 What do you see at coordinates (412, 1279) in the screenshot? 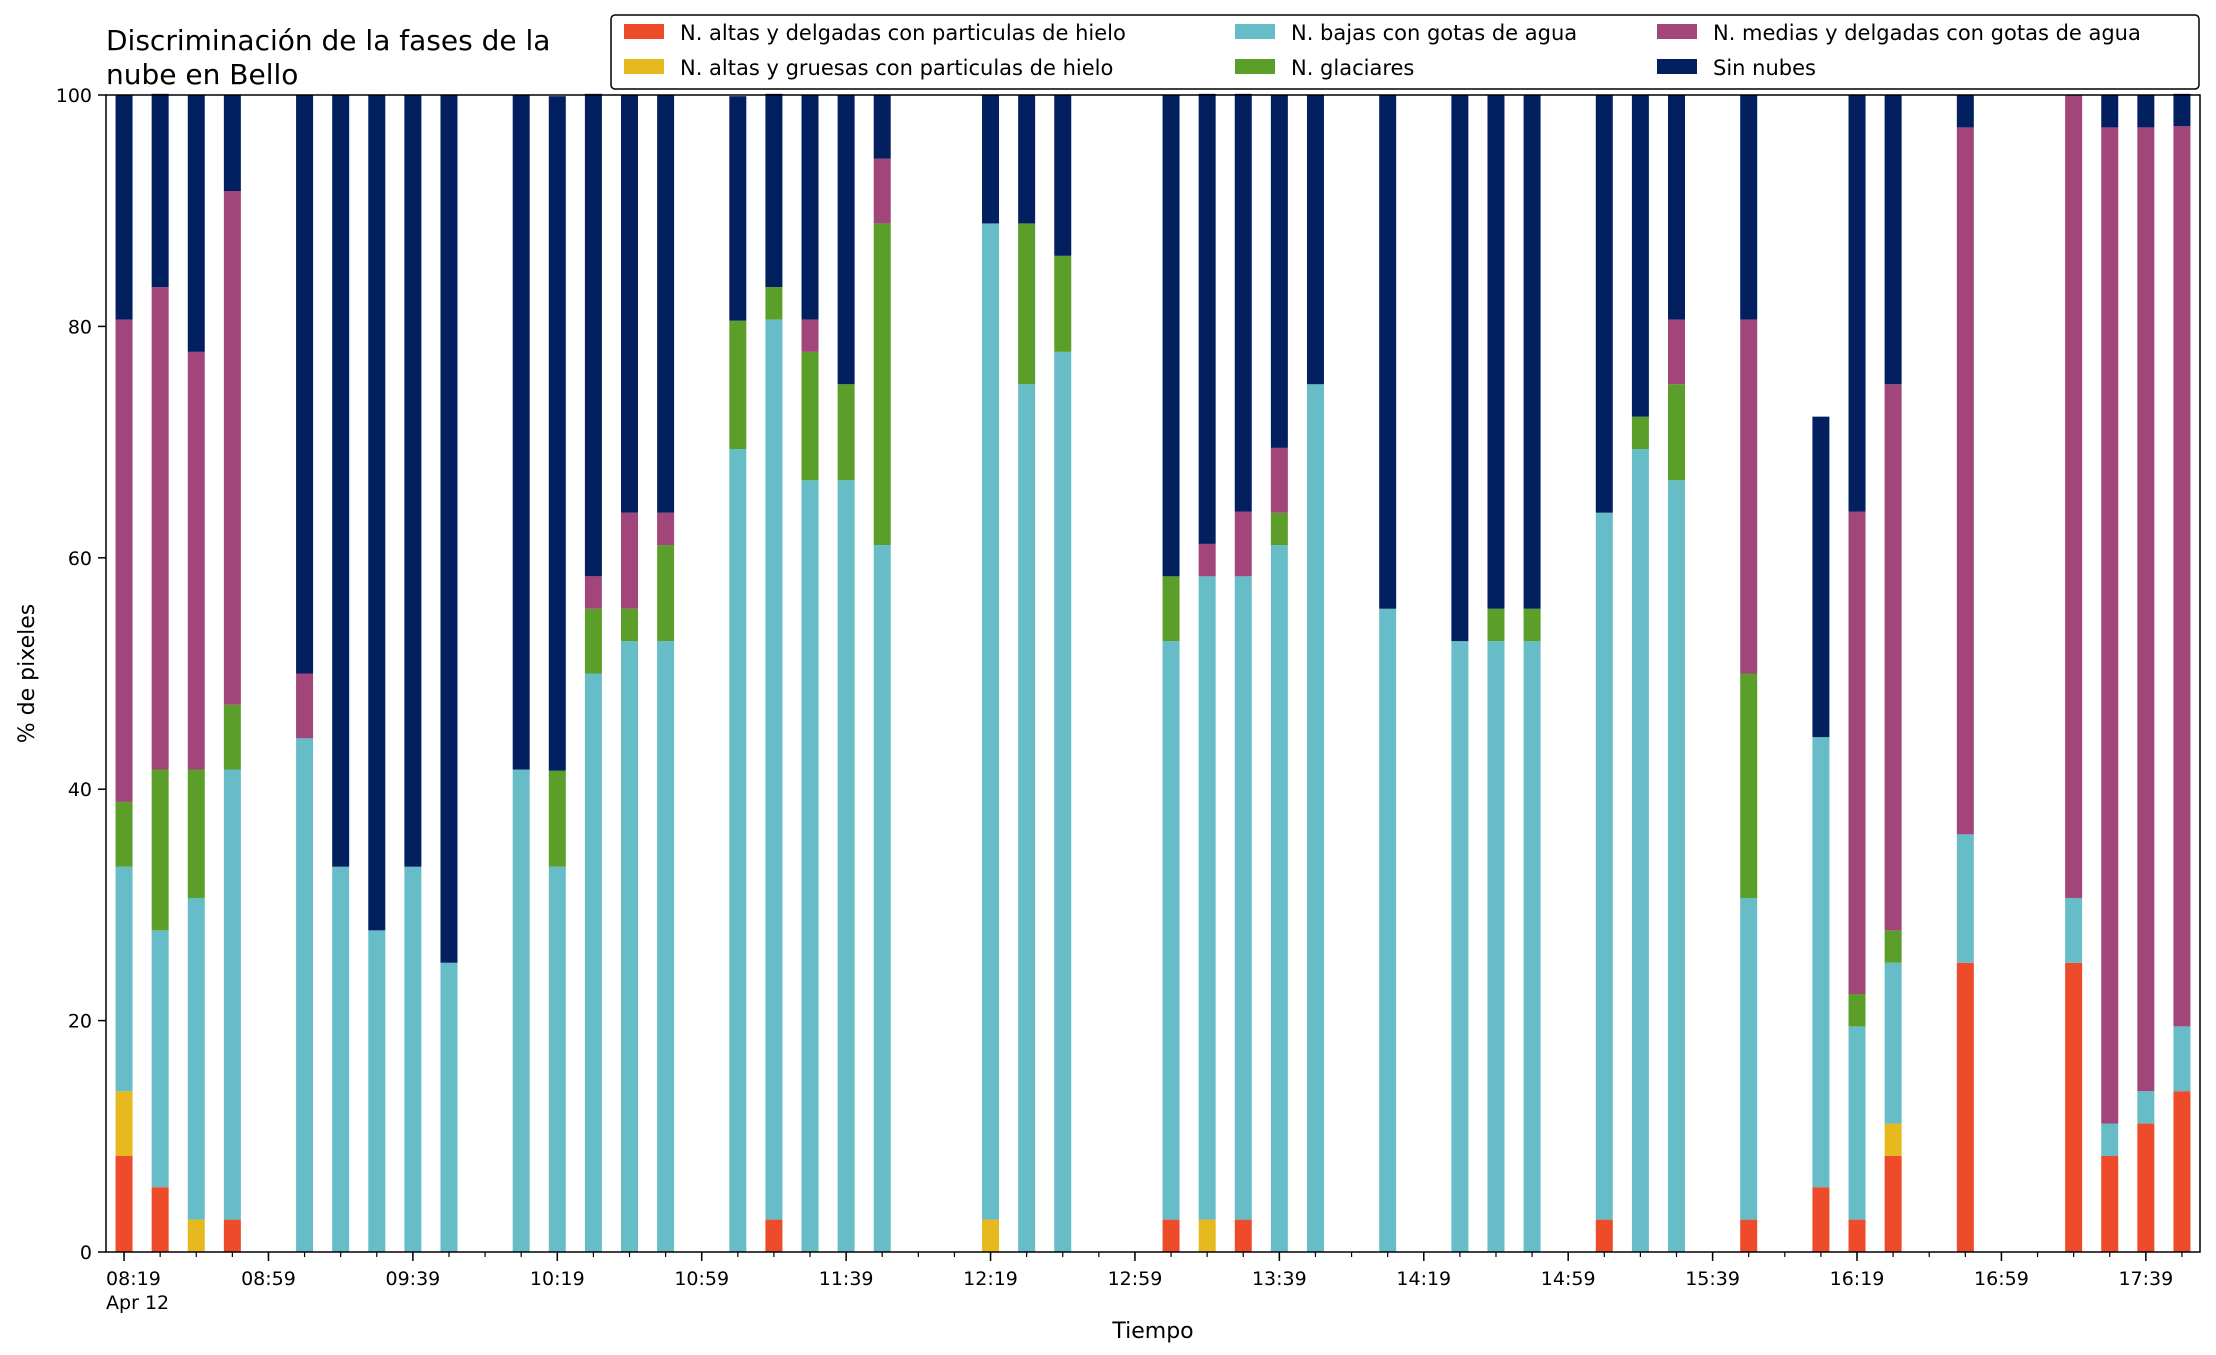
I see `x-tick-label-2: 09:39` at bounding box center [412, 1279].